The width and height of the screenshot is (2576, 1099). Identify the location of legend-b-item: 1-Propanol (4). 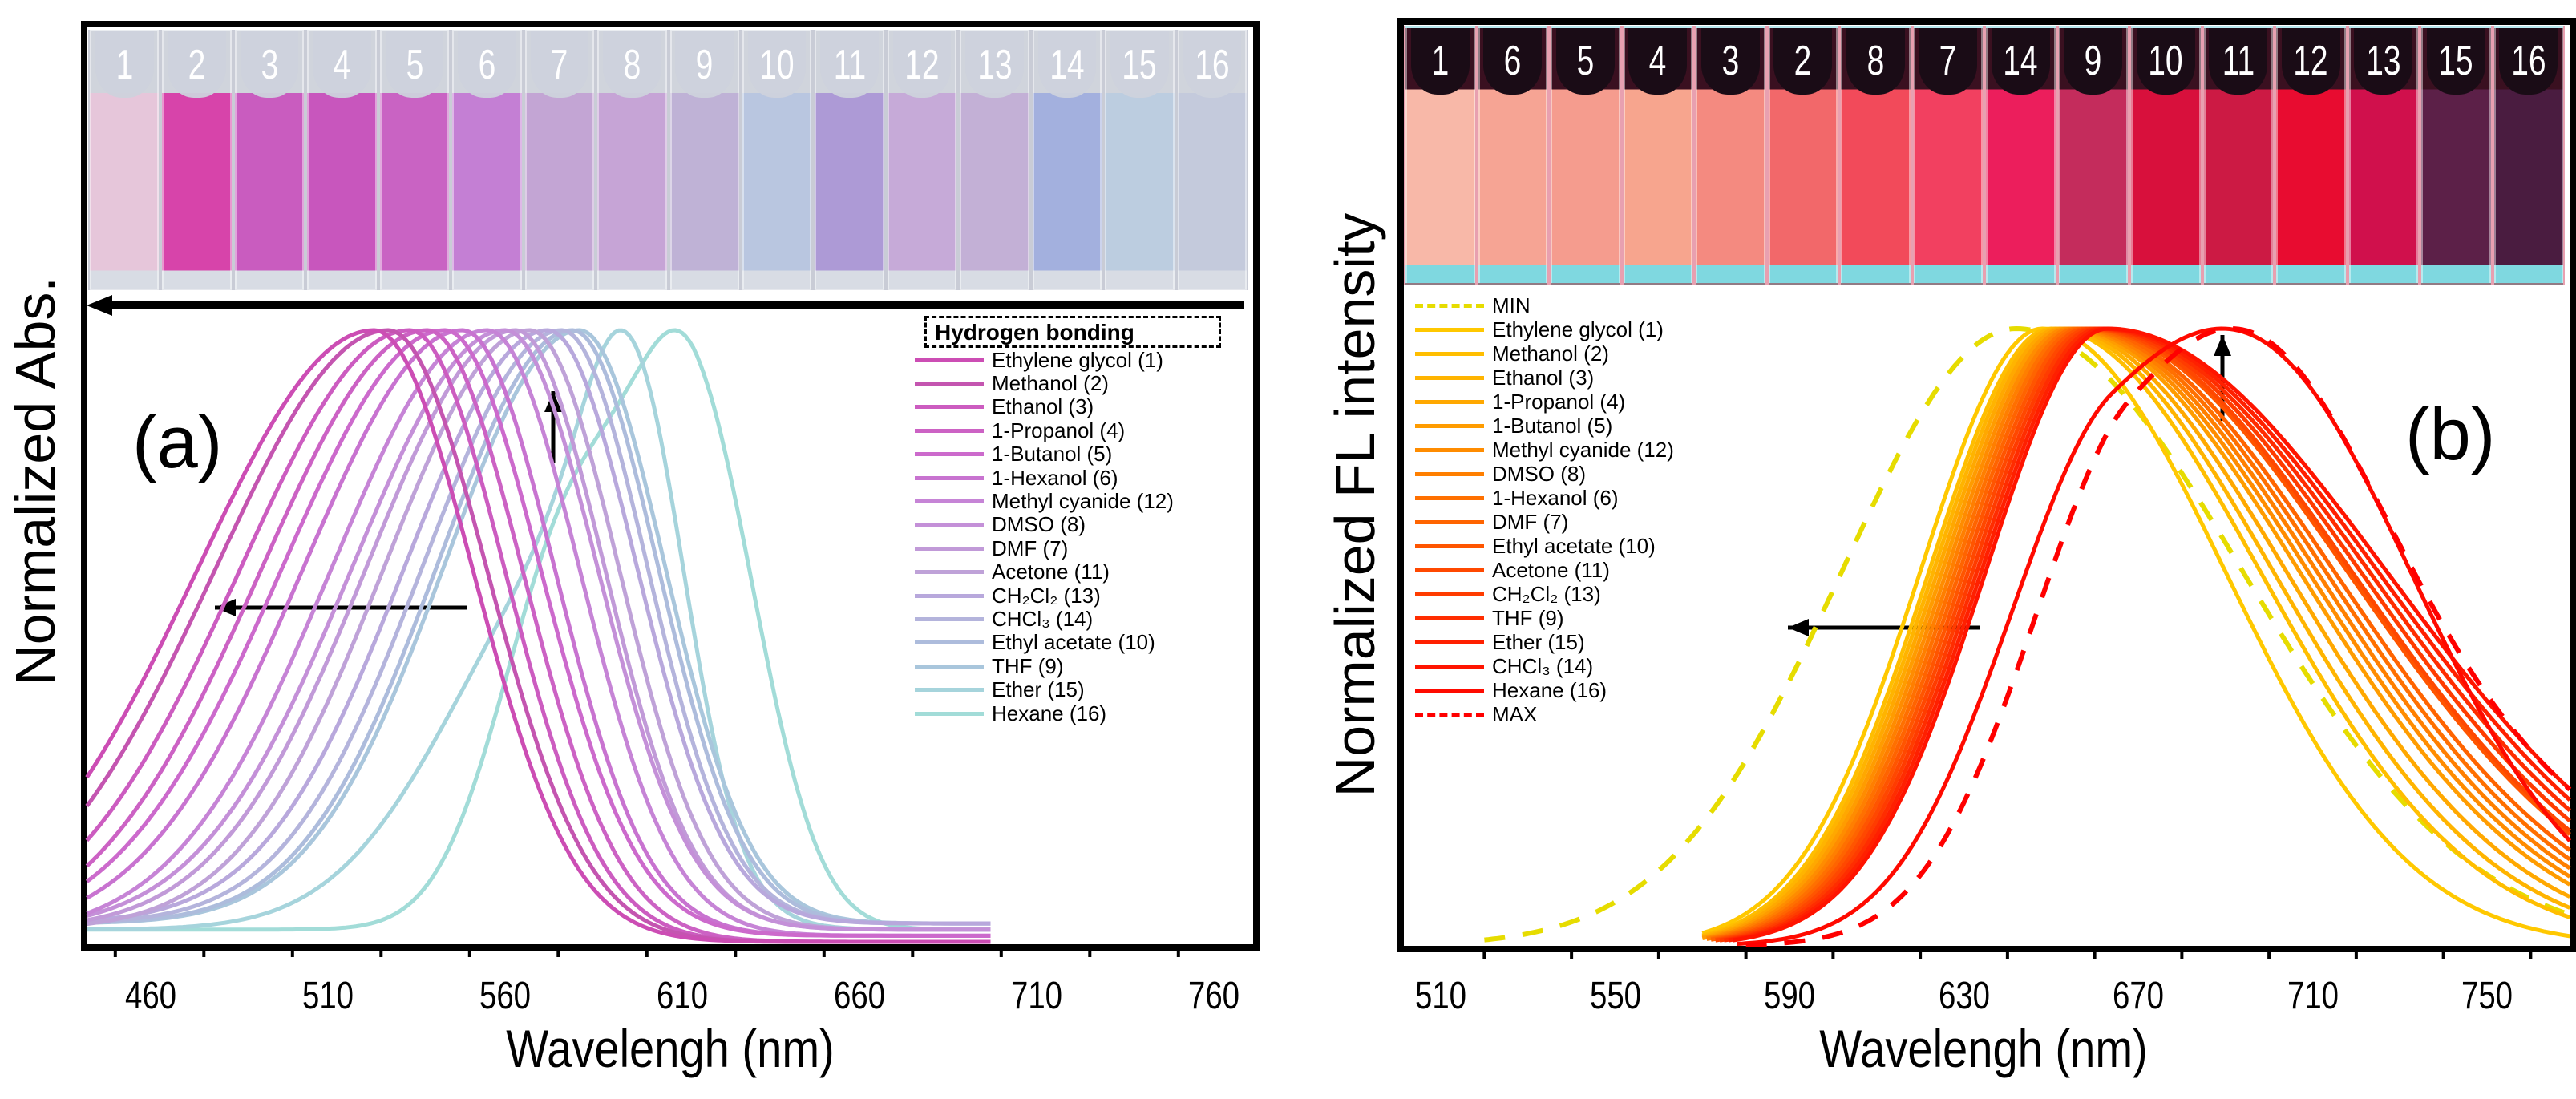
(1520, 402).